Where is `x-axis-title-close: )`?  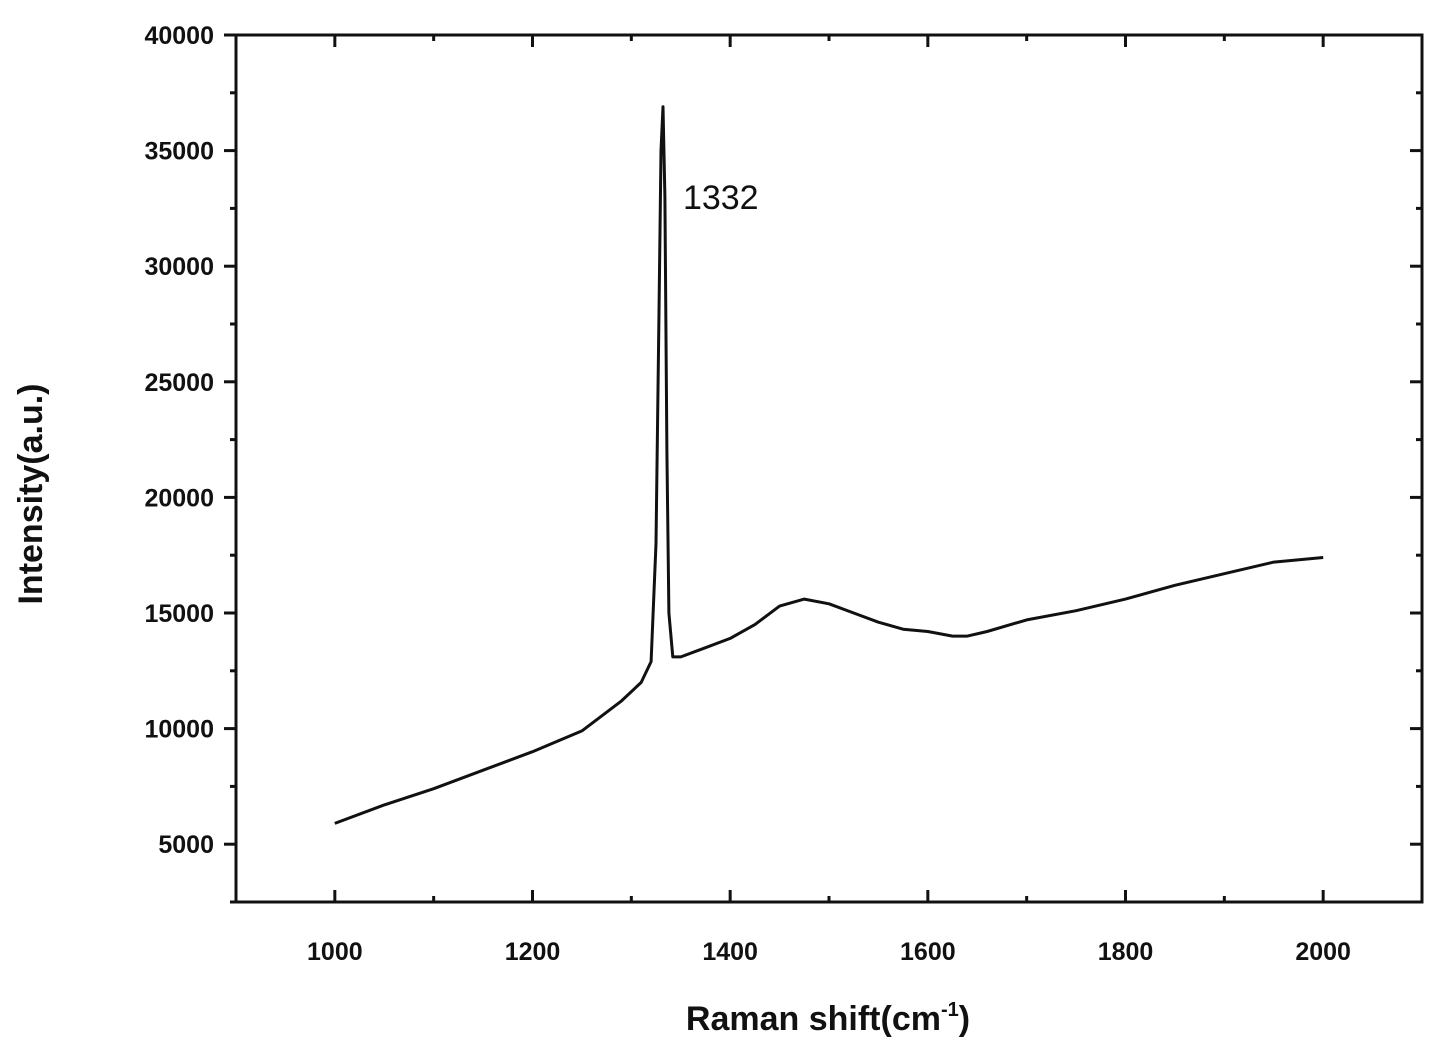
x-axis-title-close: ) is located at coordinates (964, 1019).